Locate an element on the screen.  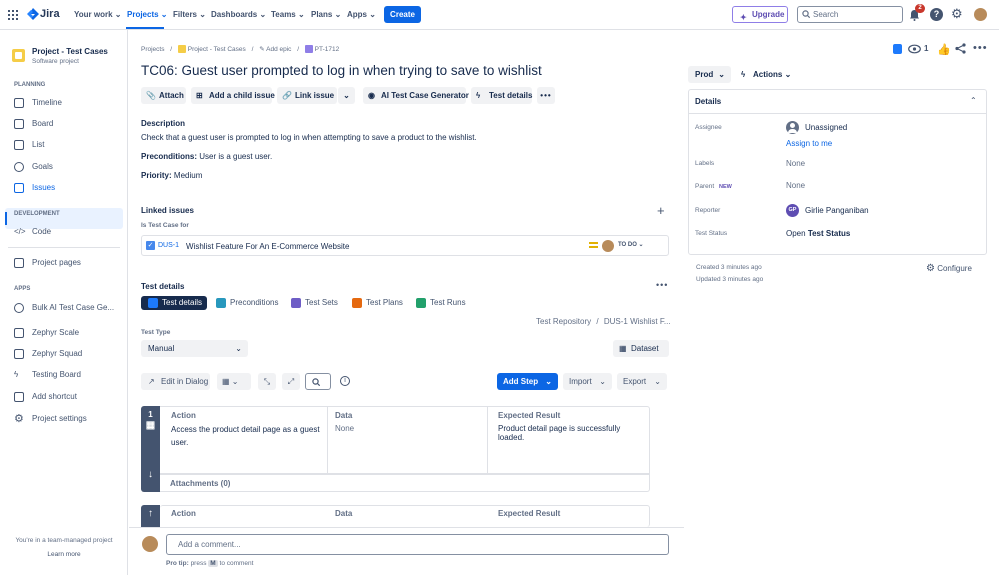
nav-dashboards: Dashboards ⌄ is located at coordinates (239, 14).